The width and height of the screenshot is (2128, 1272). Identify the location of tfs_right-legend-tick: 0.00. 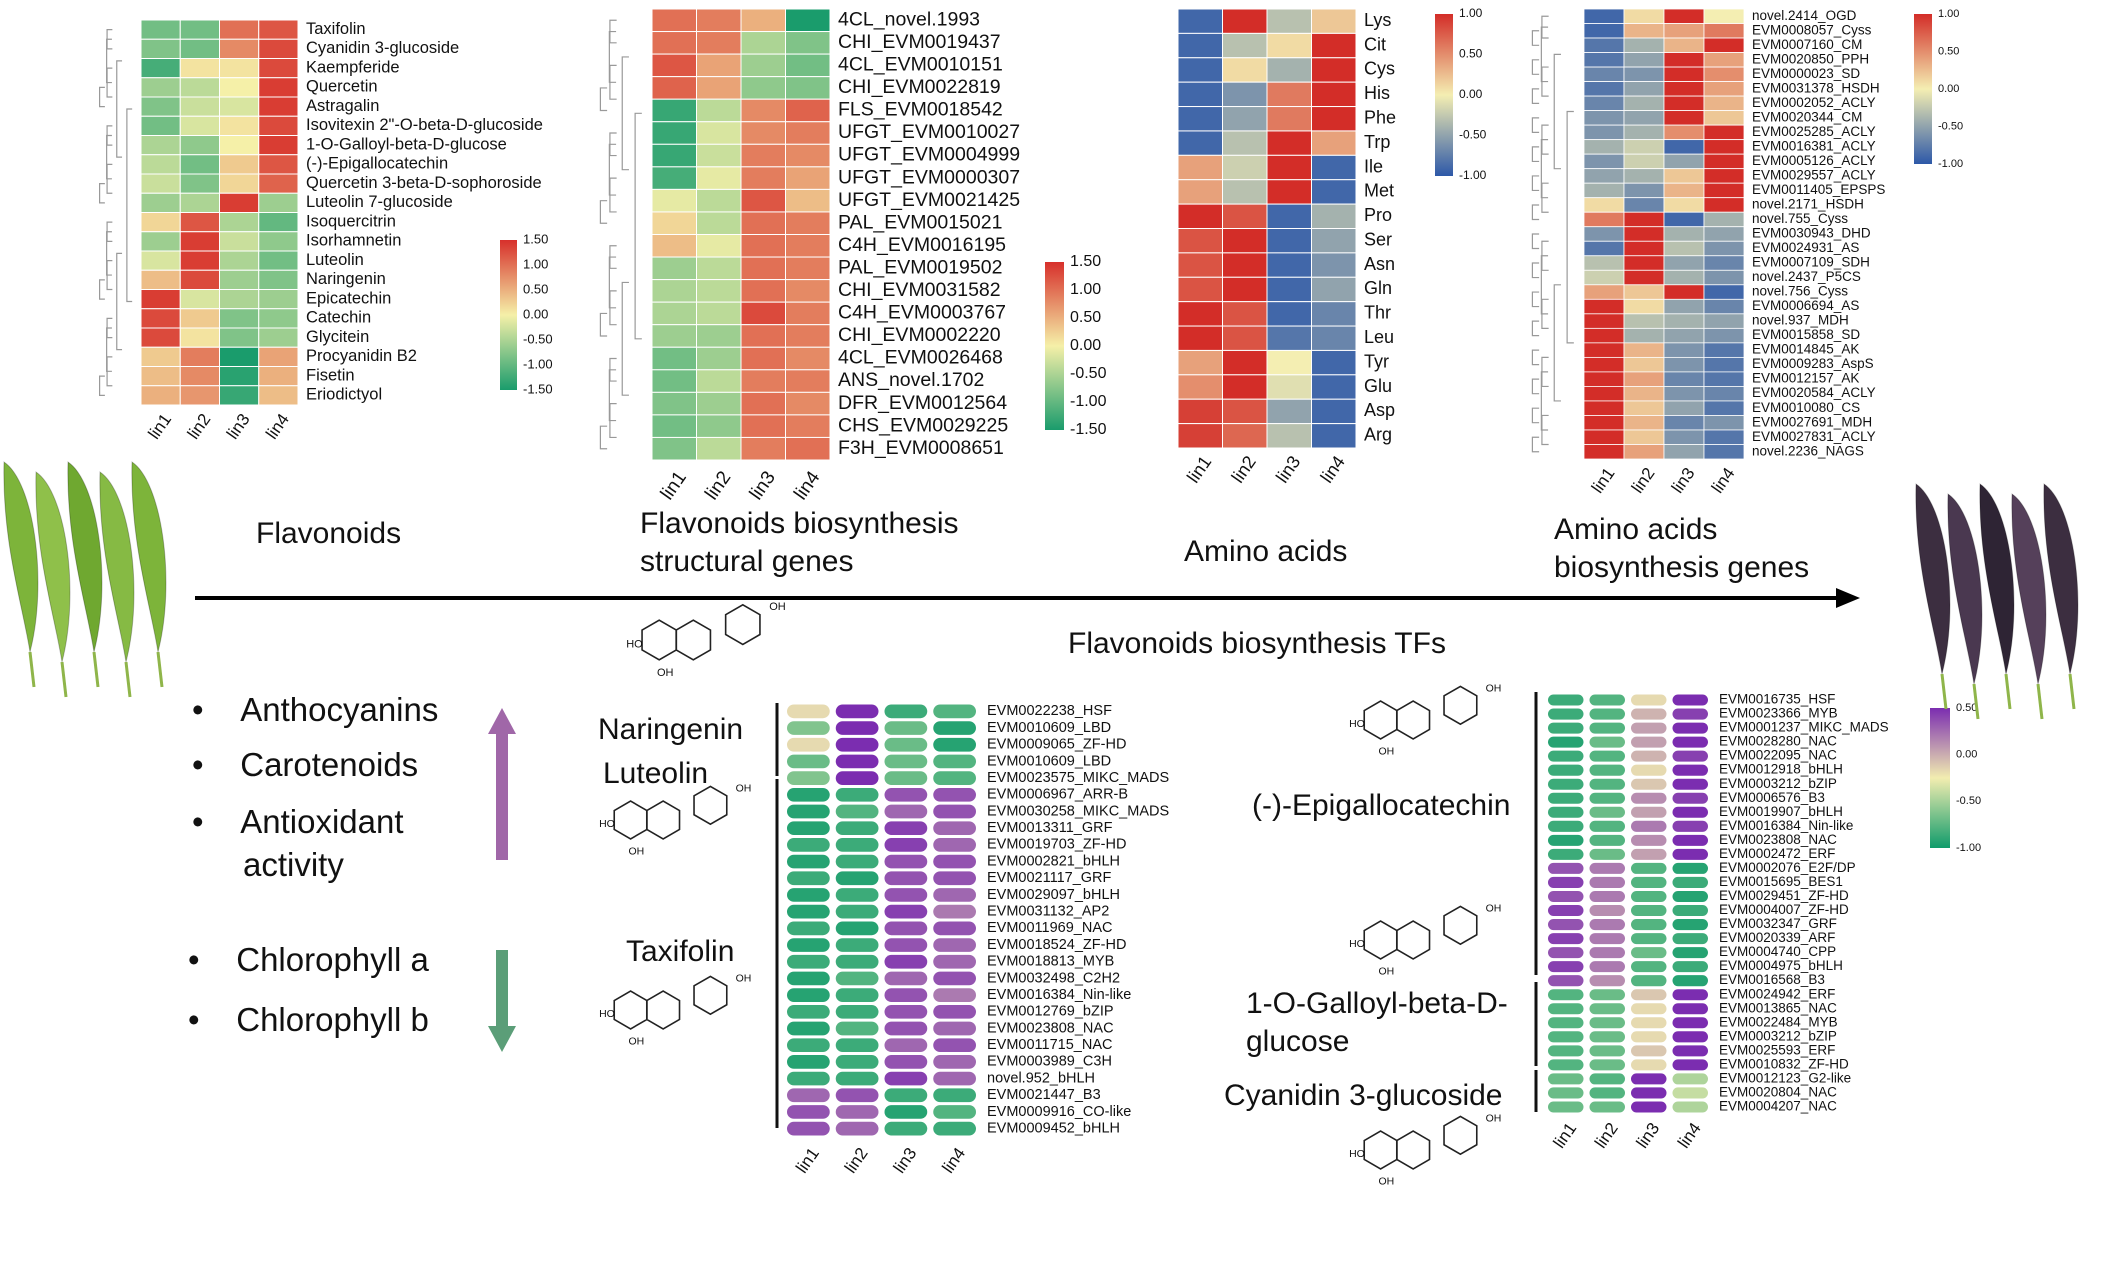
(1966, 755).